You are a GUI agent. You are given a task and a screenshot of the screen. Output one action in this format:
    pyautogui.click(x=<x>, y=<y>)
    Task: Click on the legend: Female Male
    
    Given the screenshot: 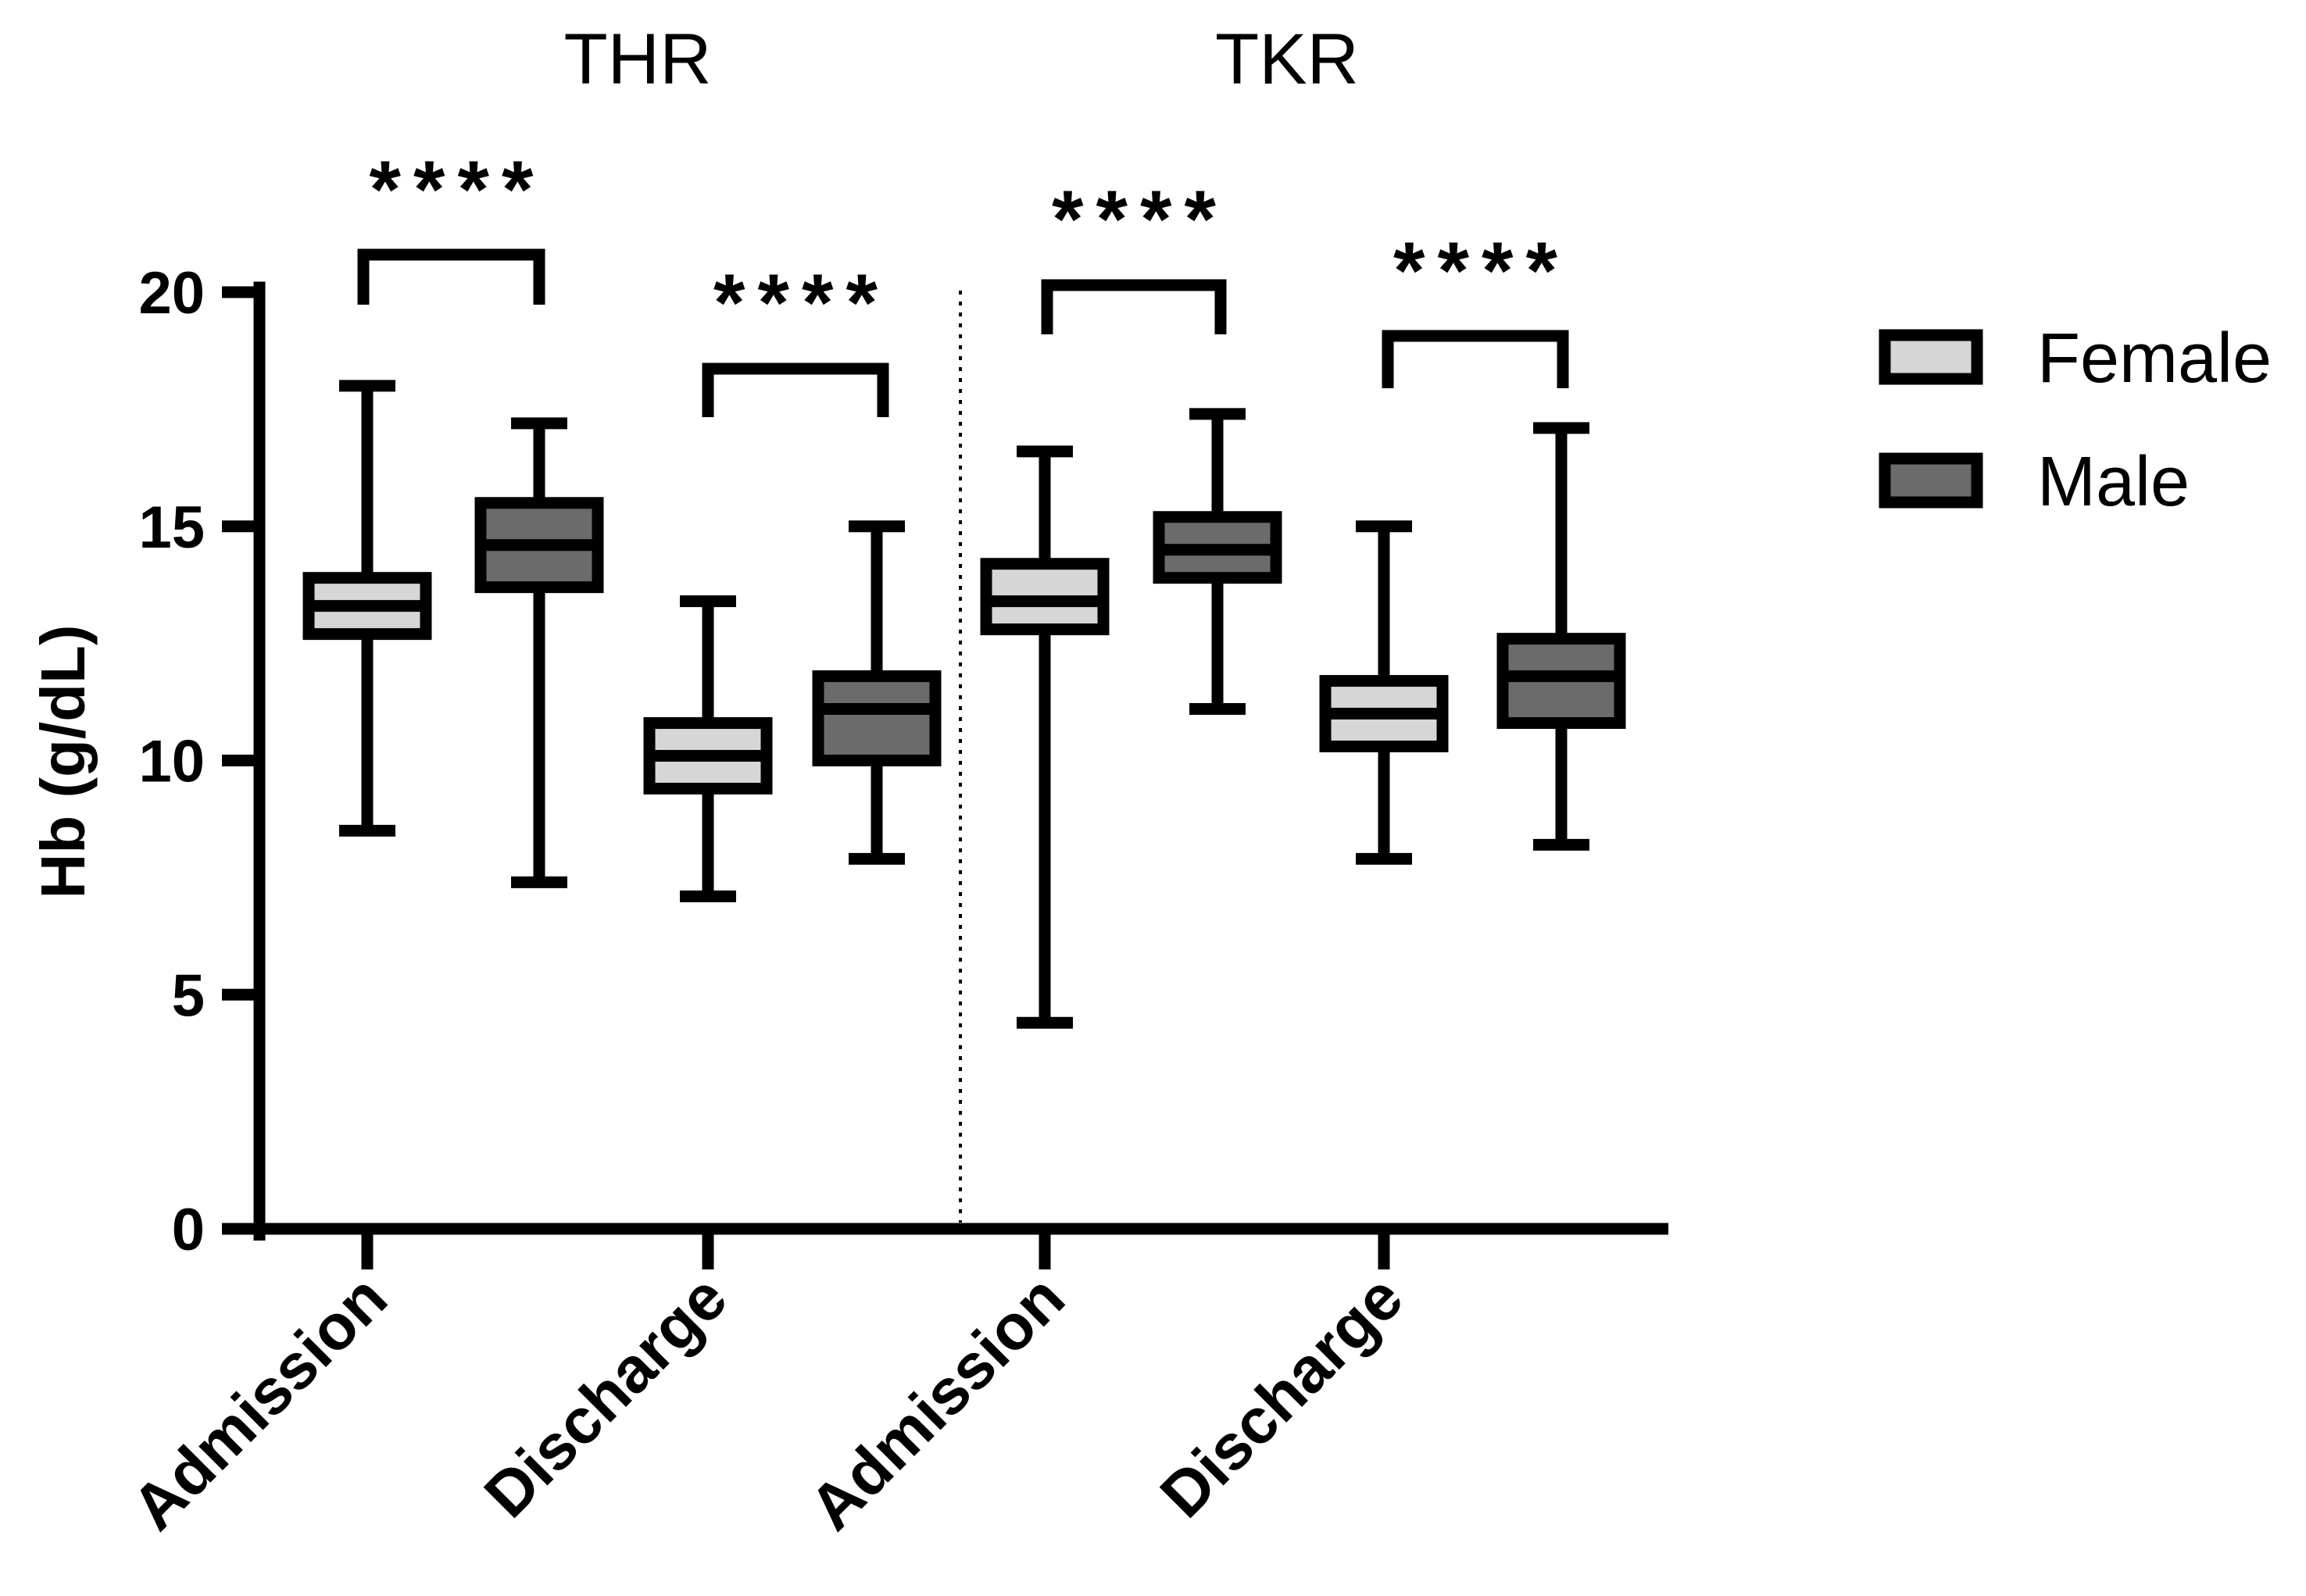 What is the action you would take?
    pyautogui.click(x=2075, y=420)
    